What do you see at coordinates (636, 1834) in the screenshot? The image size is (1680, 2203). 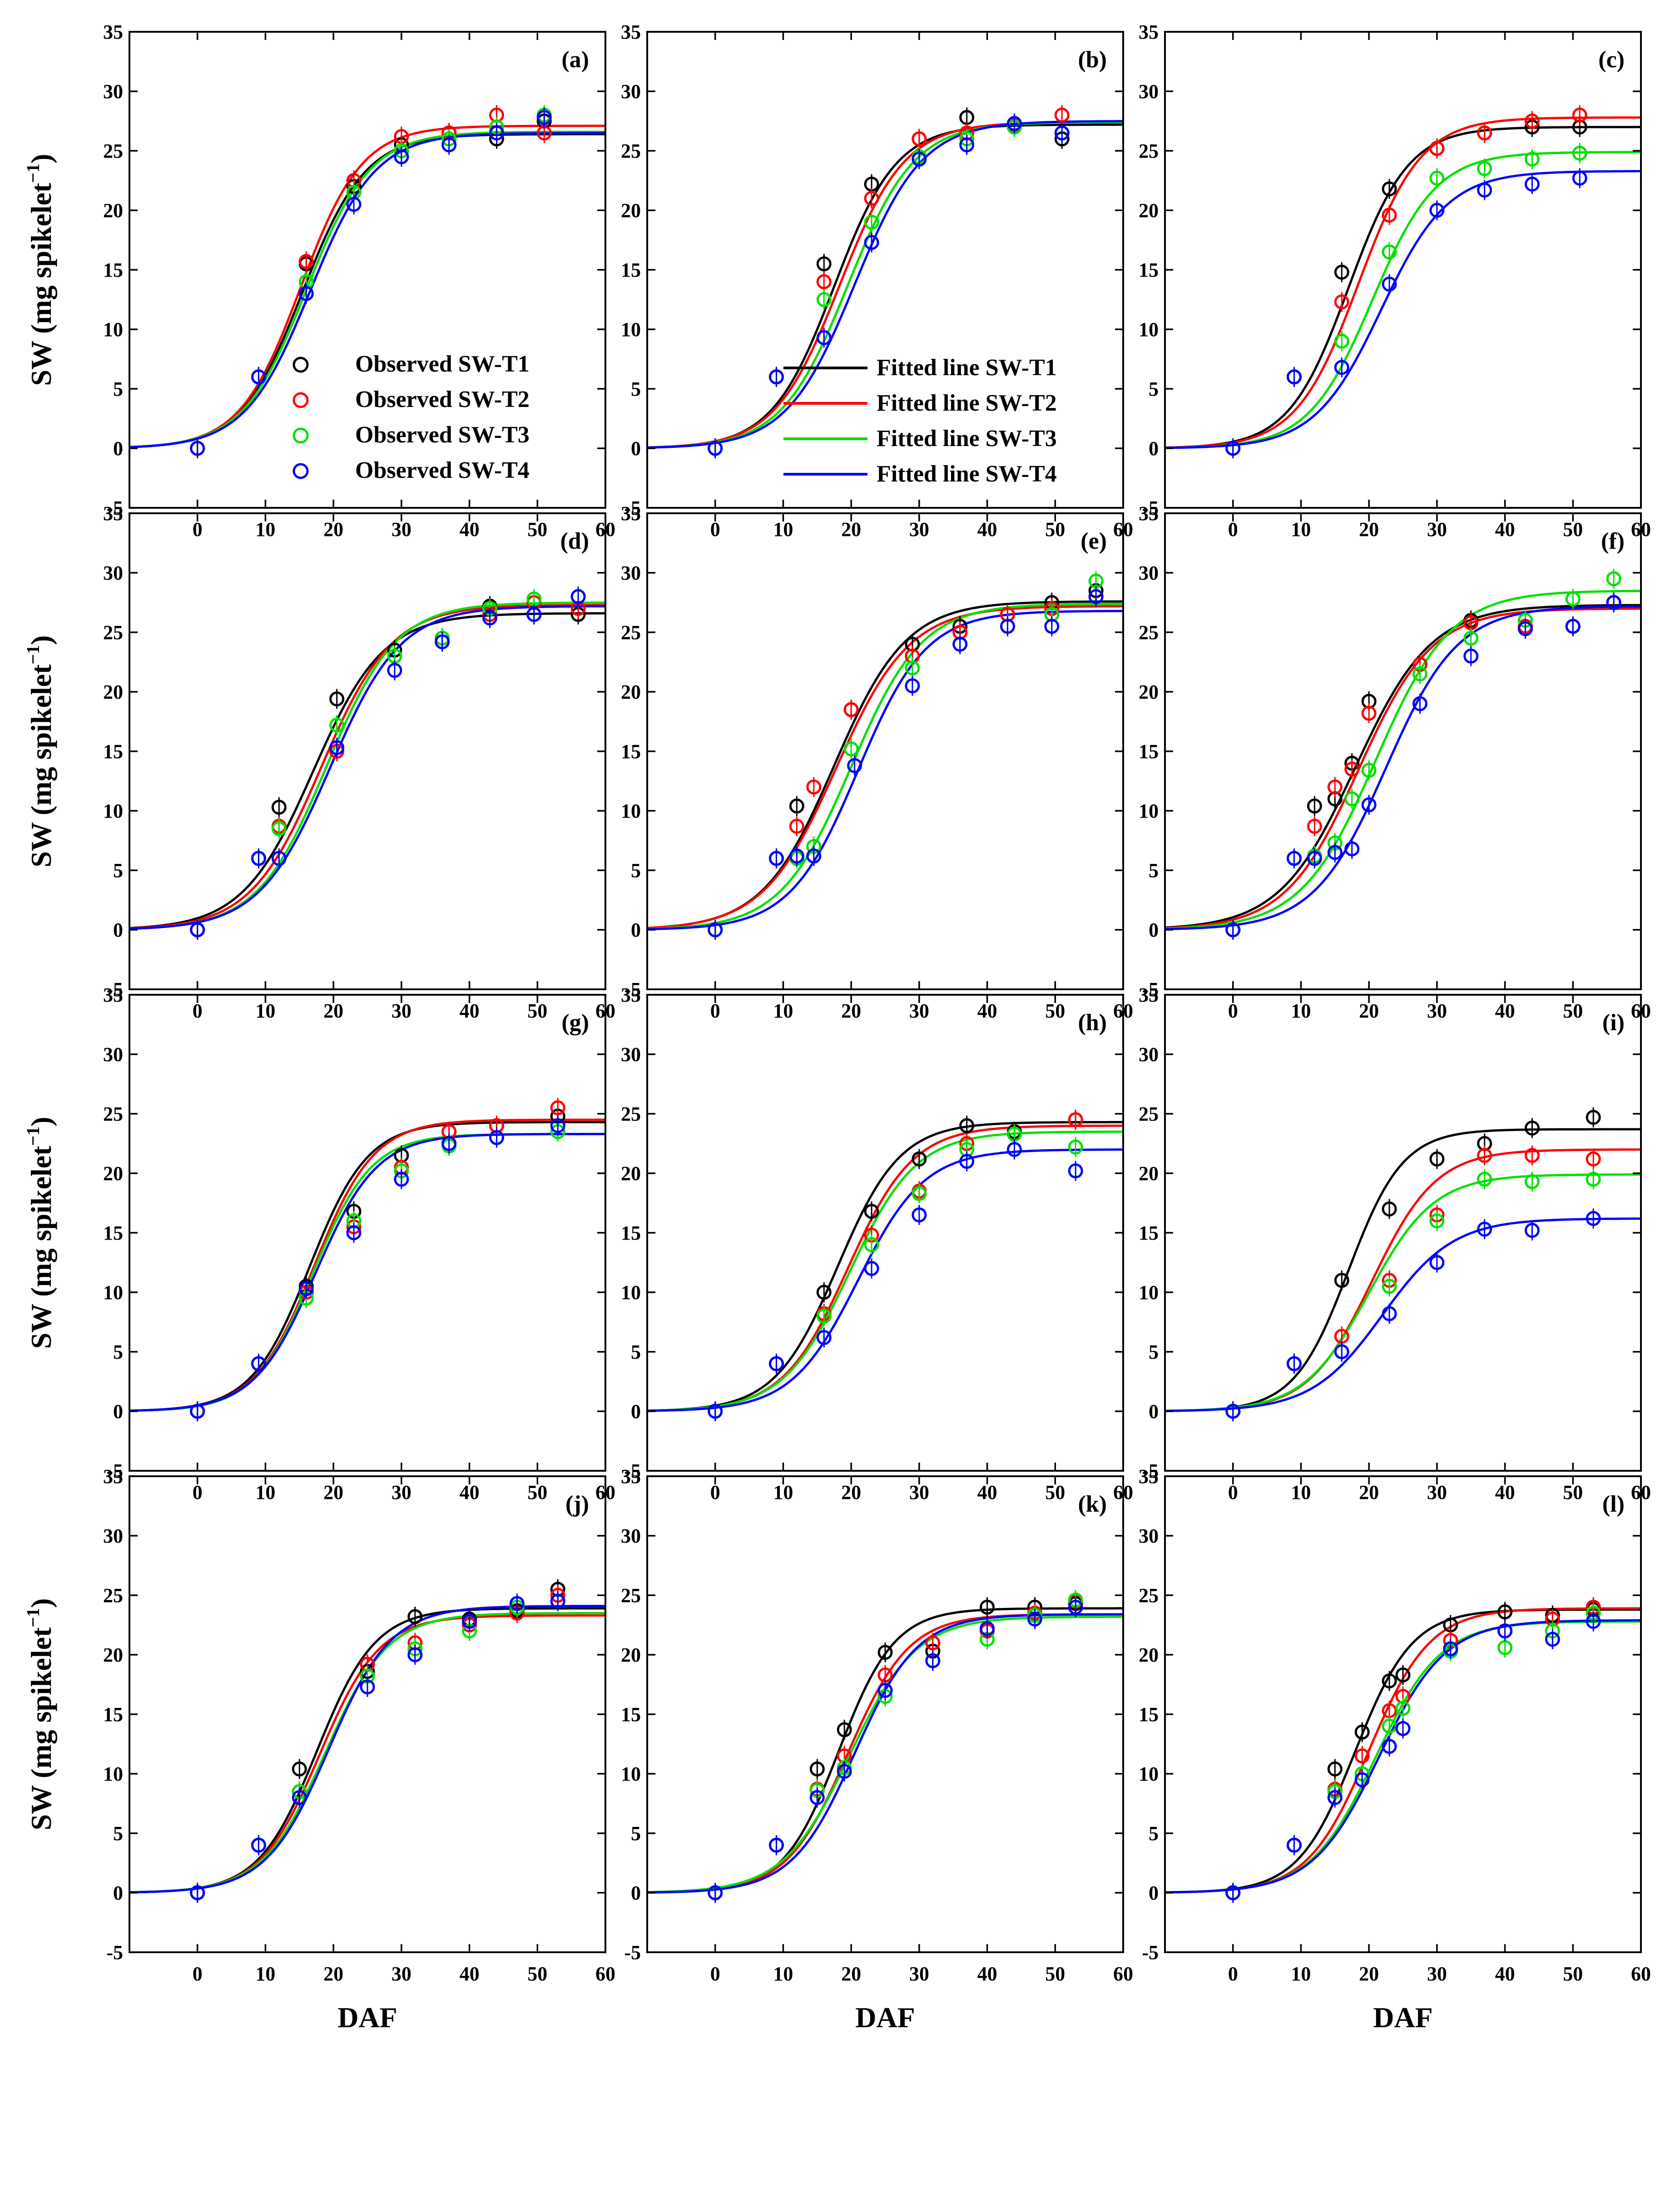 I see `y-tick-label: 5` at bounding box center [636, 1834].